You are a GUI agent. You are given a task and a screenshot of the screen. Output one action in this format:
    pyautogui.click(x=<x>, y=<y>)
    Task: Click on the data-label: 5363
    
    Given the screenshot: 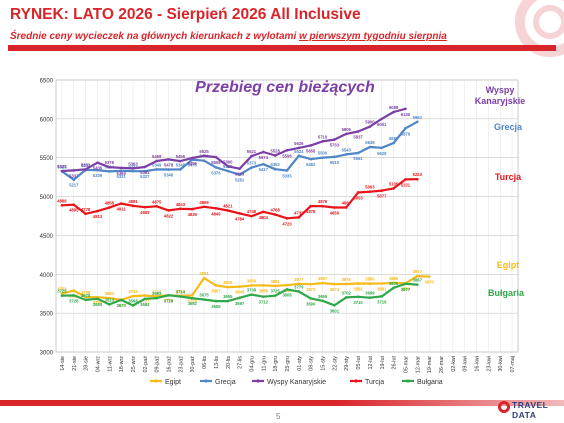 What is the action you would take?
    pyautogui.click(x=133, y=163)
    